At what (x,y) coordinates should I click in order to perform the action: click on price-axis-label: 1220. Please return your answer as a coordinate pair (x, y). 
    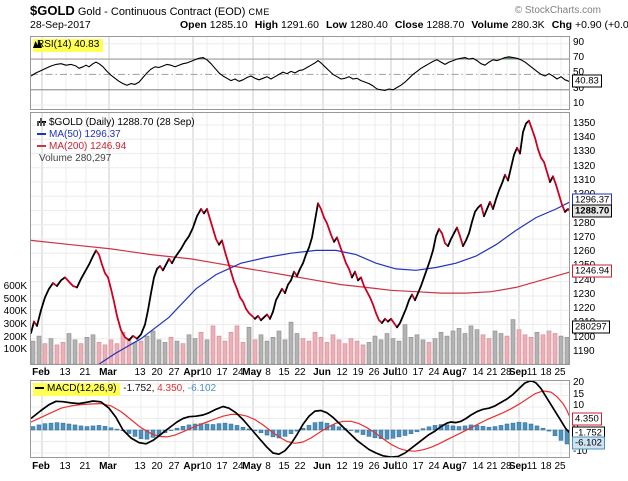
    Looking at the image, I should click on (584, 309).